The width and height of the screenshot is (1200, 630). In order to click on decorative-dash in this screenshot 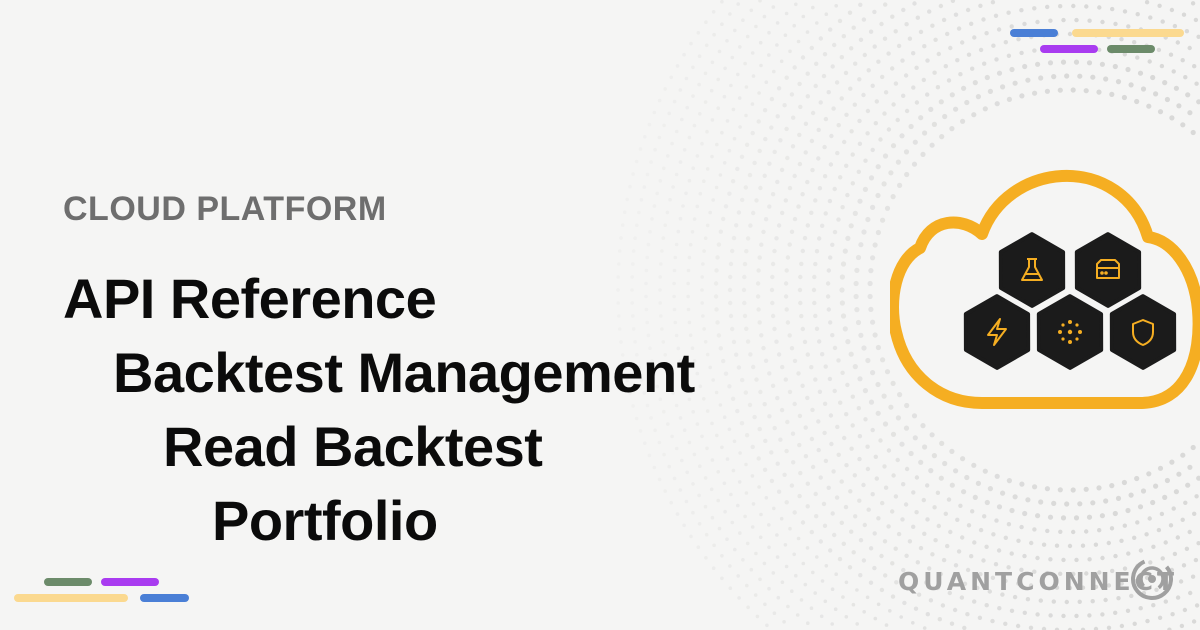, I will do `click(71, 598)`.